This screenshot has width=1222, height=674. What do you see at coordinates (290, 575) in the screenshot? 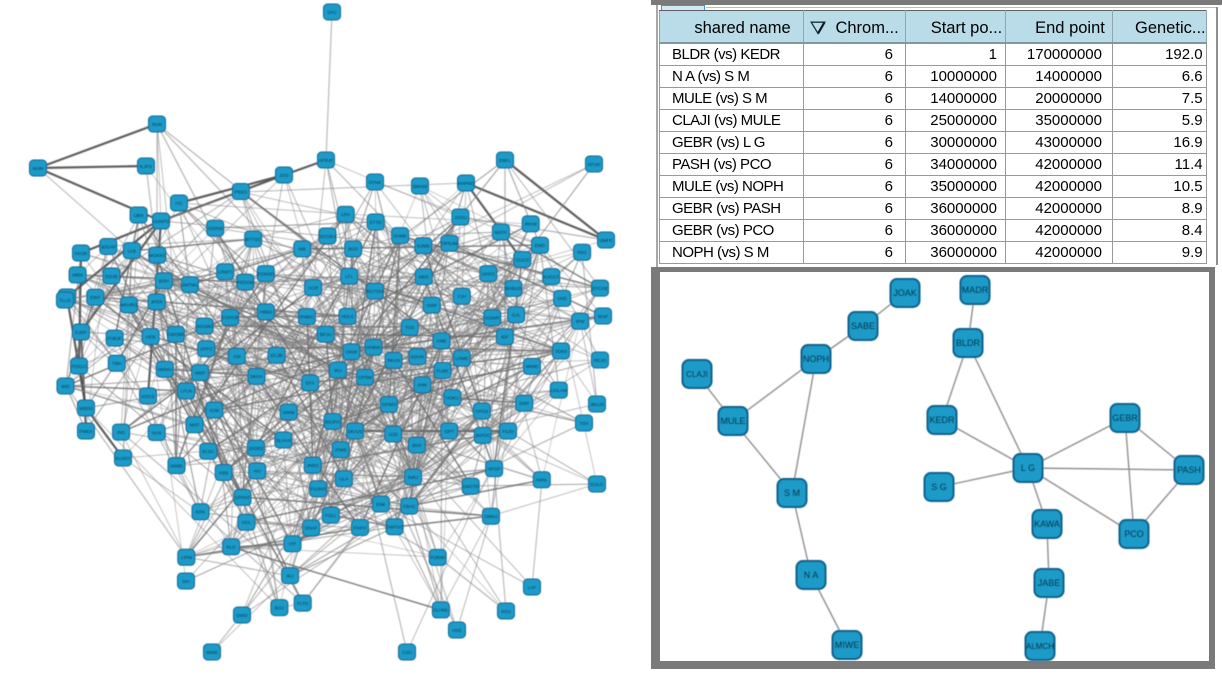
I see `svg-text: IKJ` at bounding box center [290, 575].